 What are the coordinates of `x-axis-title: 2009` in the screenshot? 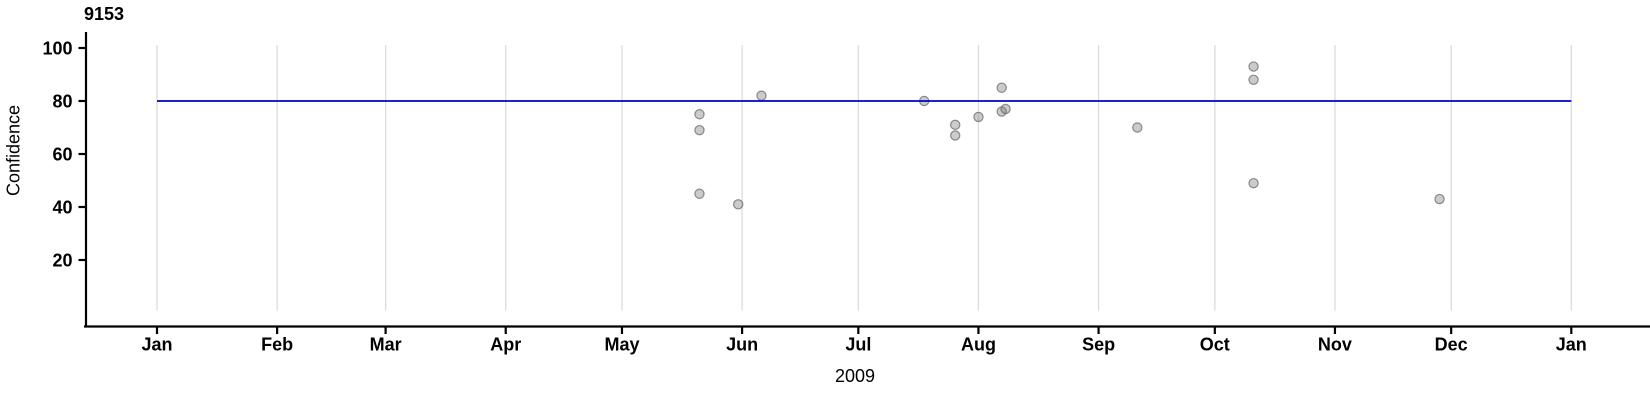 It's located at (855, 376).